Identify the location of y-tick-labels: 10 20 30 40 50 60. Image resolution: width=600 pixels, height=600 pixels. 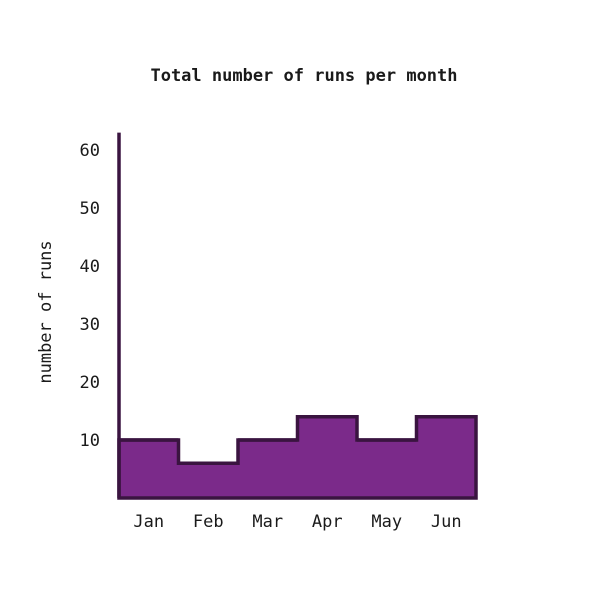
(90, 296).